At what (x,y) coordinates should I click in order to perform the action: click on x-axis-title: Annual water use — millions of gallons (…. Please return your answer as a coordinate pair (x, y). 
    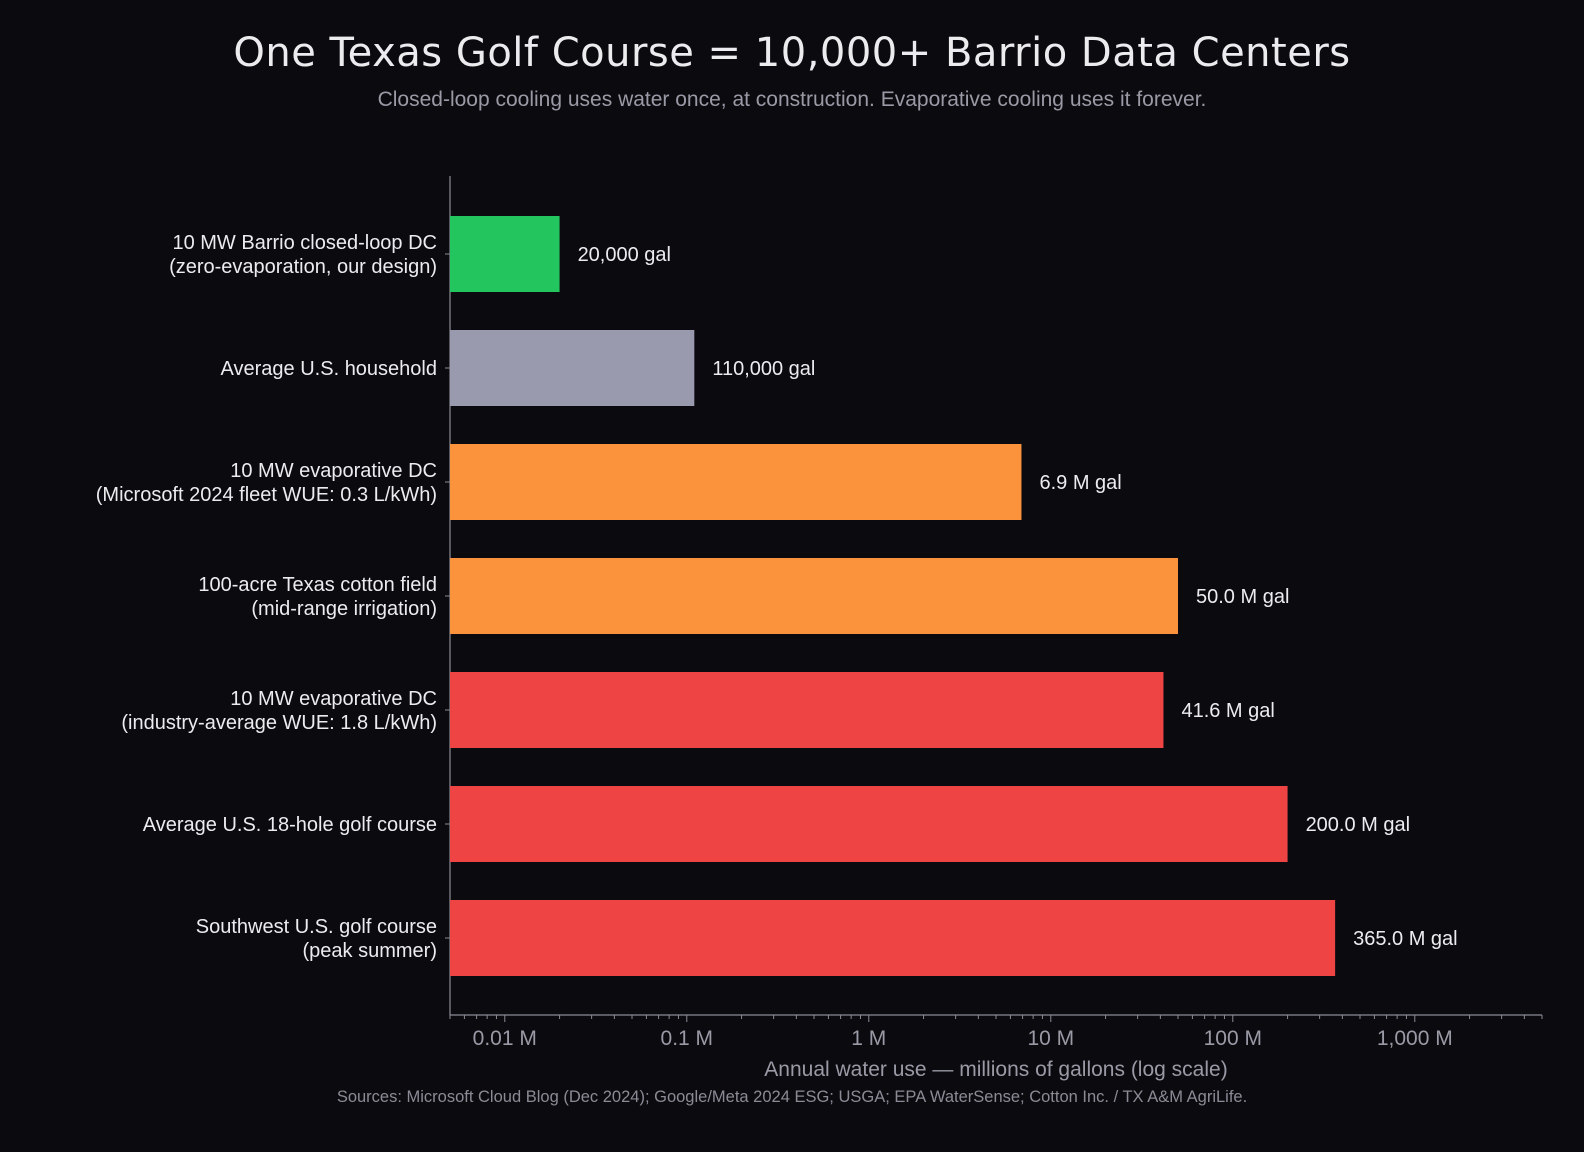
    Looking at the image, I should click on (995, 1069).